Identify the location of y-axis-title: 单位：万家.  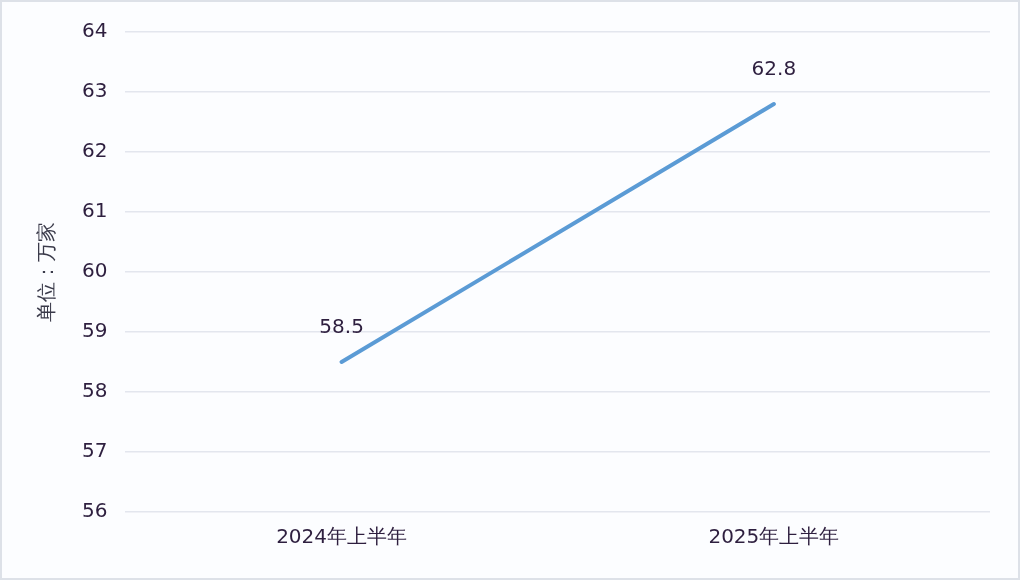
(46, 272).